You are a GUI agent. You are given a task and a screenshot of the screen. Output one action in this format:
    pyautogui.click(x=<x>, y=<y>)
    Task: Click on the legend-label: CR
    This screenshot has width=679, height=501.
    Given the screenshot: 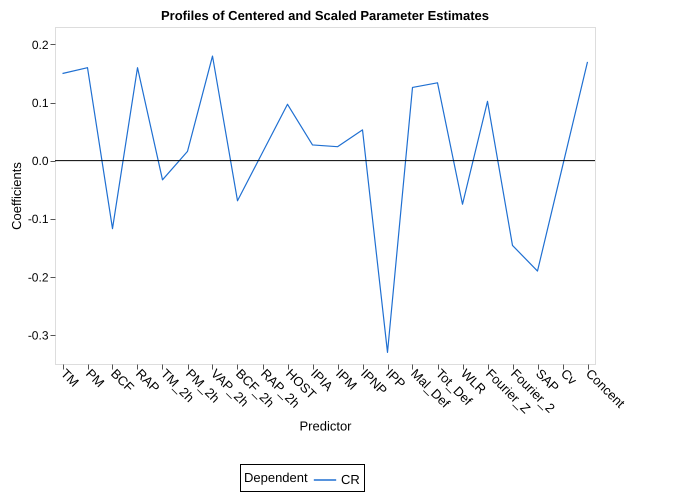 What is the action you would take?
    pyautogui.click(x=350, y=479)
    